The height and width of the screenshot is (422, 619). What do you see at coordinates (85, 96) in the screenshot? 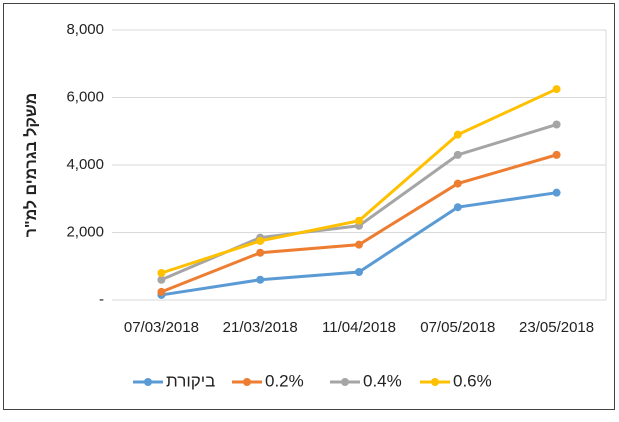
I see `y-tick-label: 6,000` at bounding box center [85, 96].